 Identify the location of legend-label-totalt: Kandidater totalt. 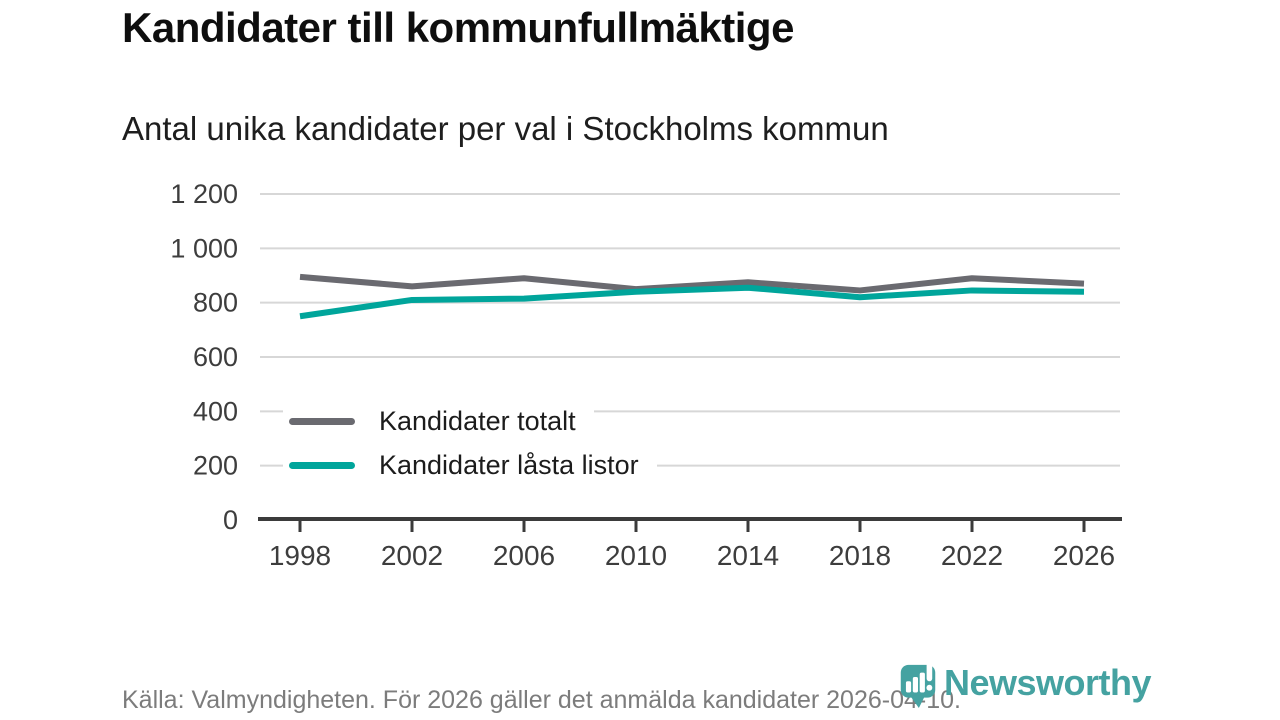
(477, 420).